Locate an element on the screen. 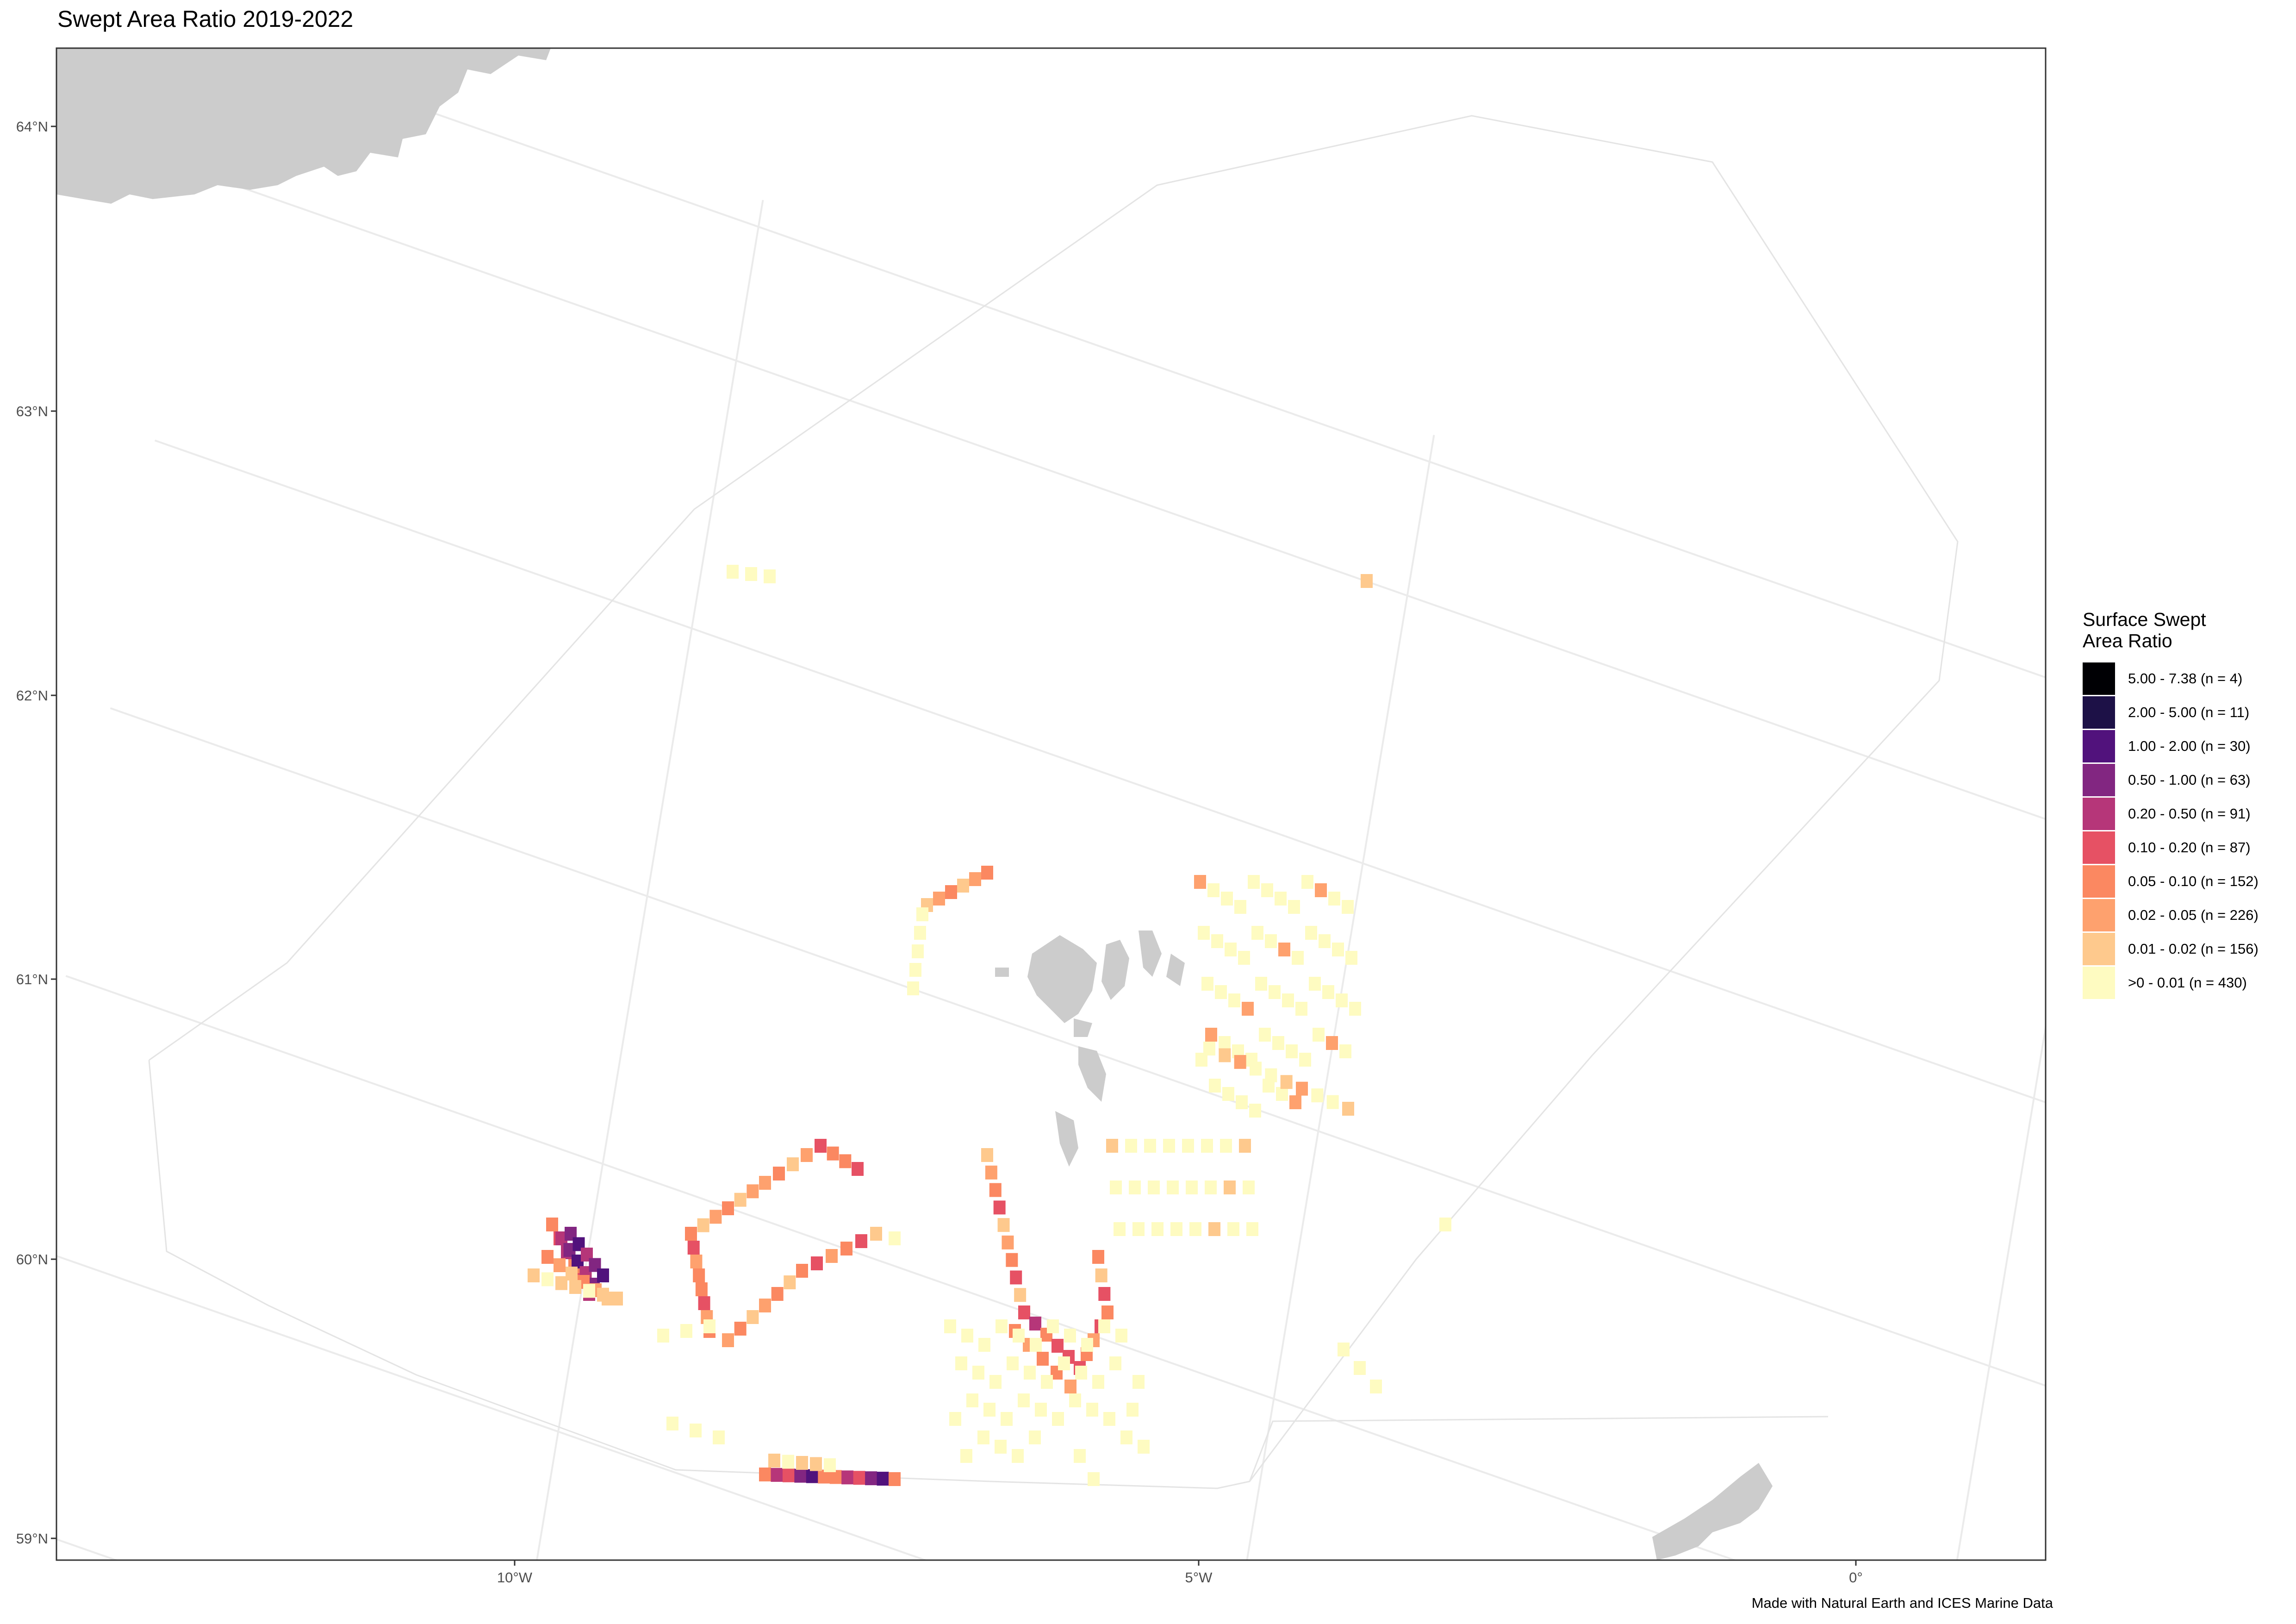 The image size is (2296, 1624). legend-title-line1: Surface Swept is located at coordinates (2144, 619).